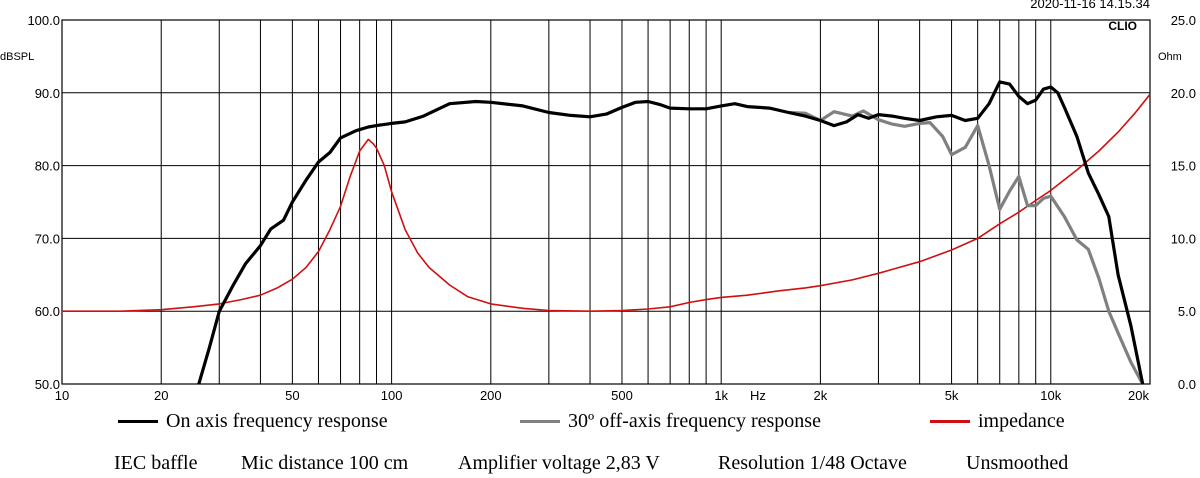  I want to click on x-tick-label: 20k, so click(1138, 395).